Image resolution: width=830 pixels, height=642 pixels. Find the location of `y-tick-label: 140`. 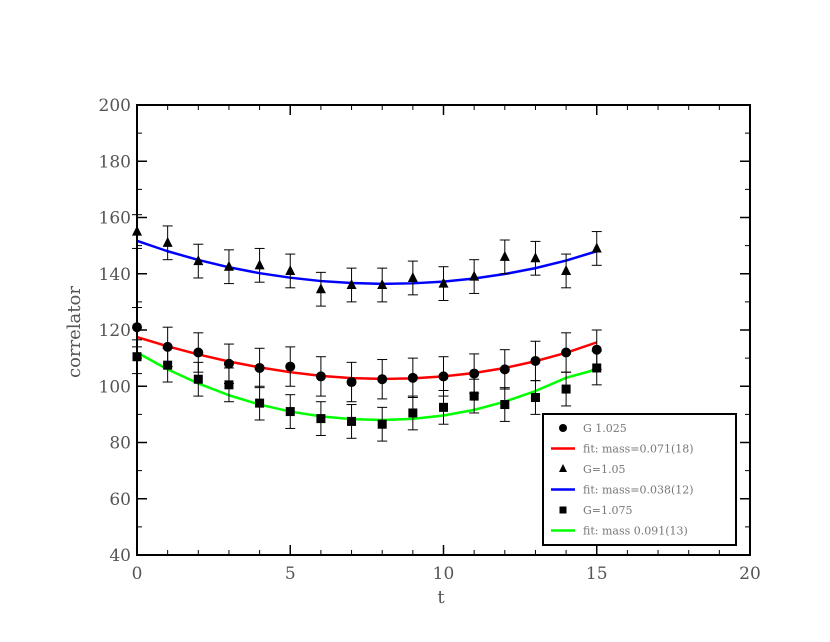

y-tick-label: 140 is located at coordinates (115, 275).